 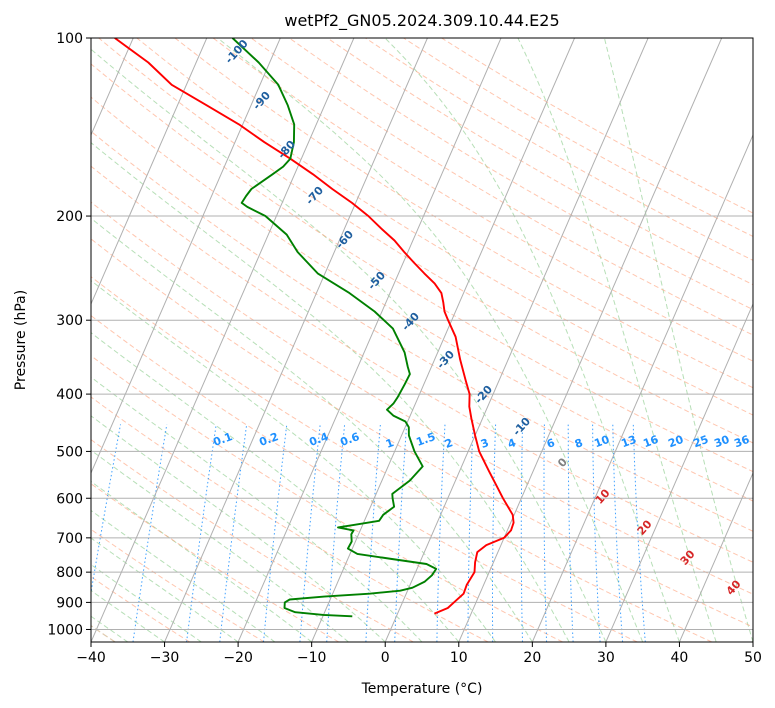 What do you see at coordinates (91, 658) in the screenshot?
I see `x-tick-label: −40` at bounding box center [91, 658].